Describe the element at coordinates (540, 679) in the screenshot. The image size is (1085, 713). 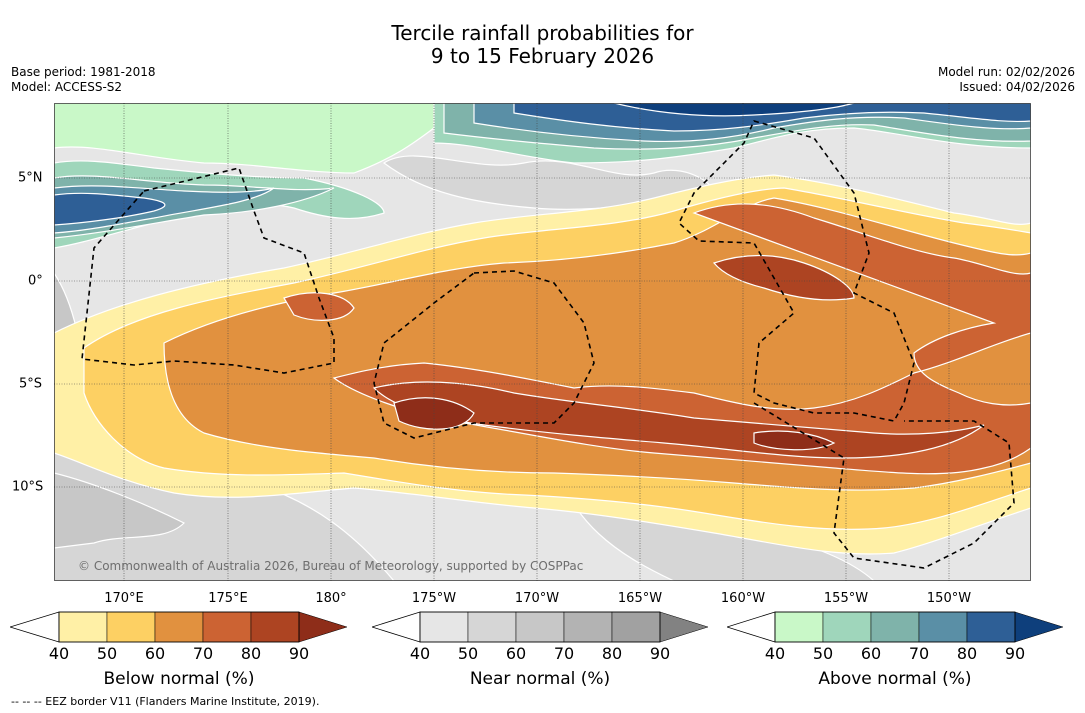
I see `colorbar-near-title: Near normal (%)` at that location.